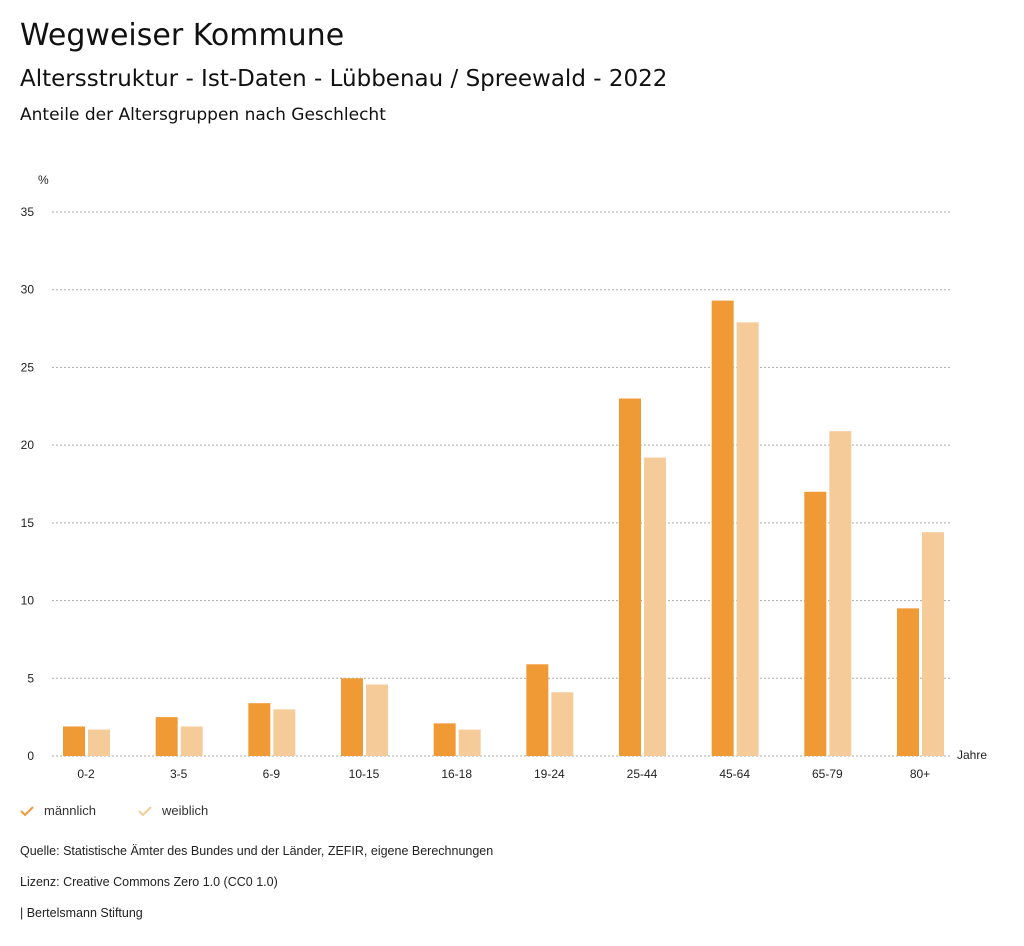 The height and width of the screenshot is (946, 1024). Describe the element at coordinates (28, 290) in the screenshot. I see `y-tick-label: 30` at that location.